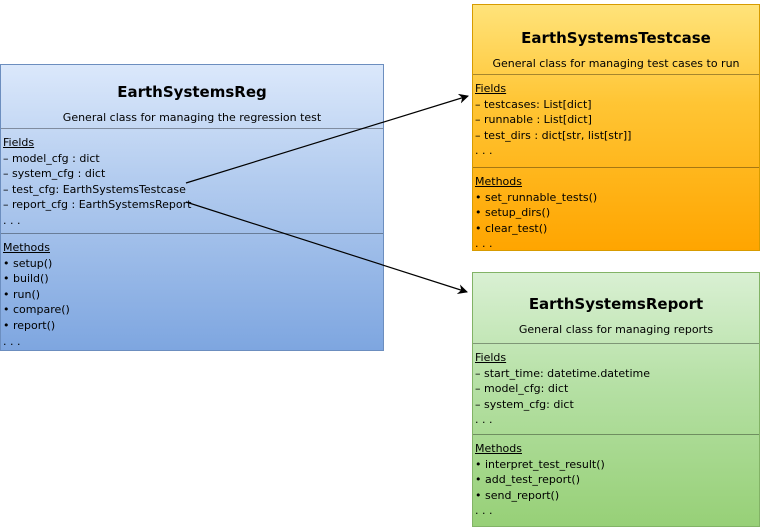 The image size is (764, 532). Describe the element at coordinates (527, 480) in the screenshot. I see `method-item: • add_test_report()` at that location.